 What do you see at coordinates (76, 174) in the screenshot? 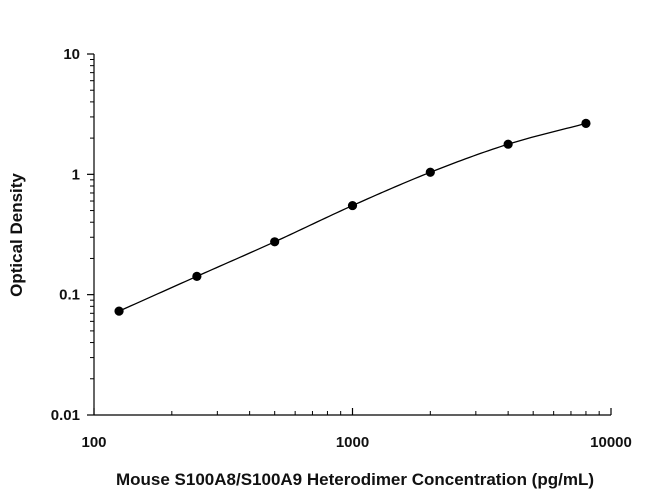
I see `y-tick-label: 1` at bounding box center [76, 174].